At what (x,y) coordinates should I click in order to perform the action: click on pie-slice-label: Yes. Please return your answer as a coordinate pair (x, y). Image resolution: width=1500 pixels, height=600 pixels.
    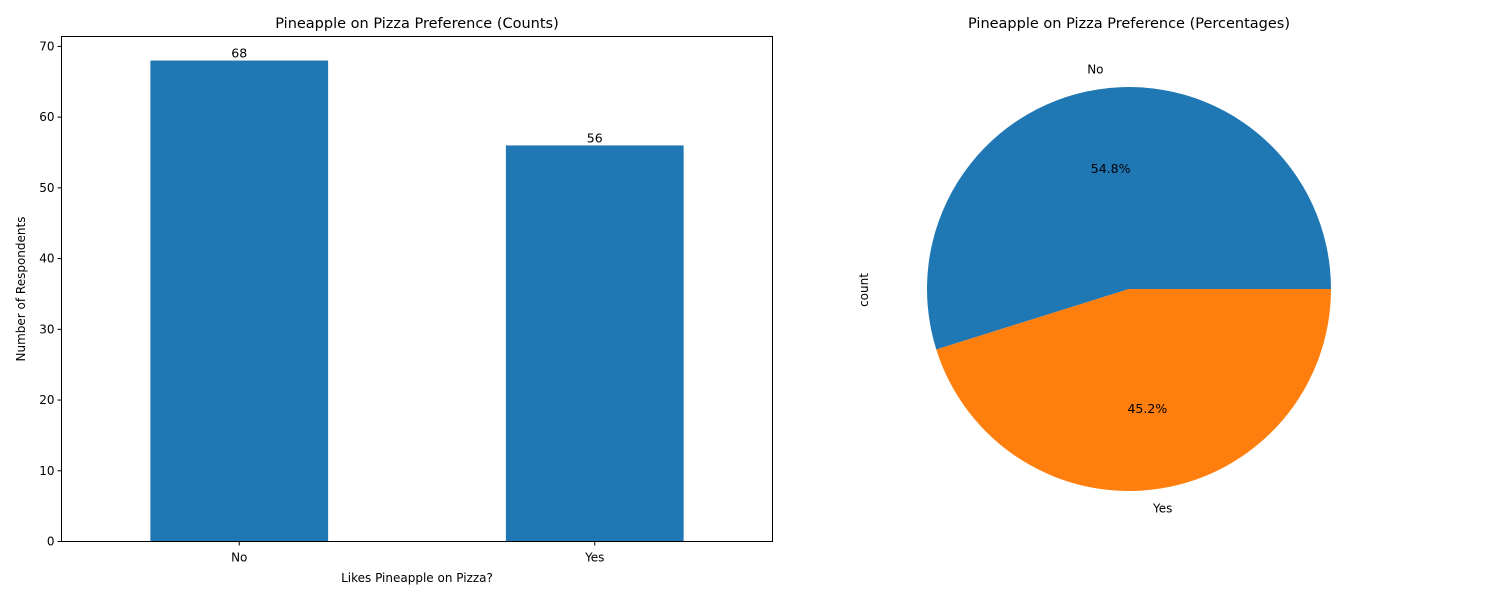
    Looking at the image, I should click on (1162, 509).